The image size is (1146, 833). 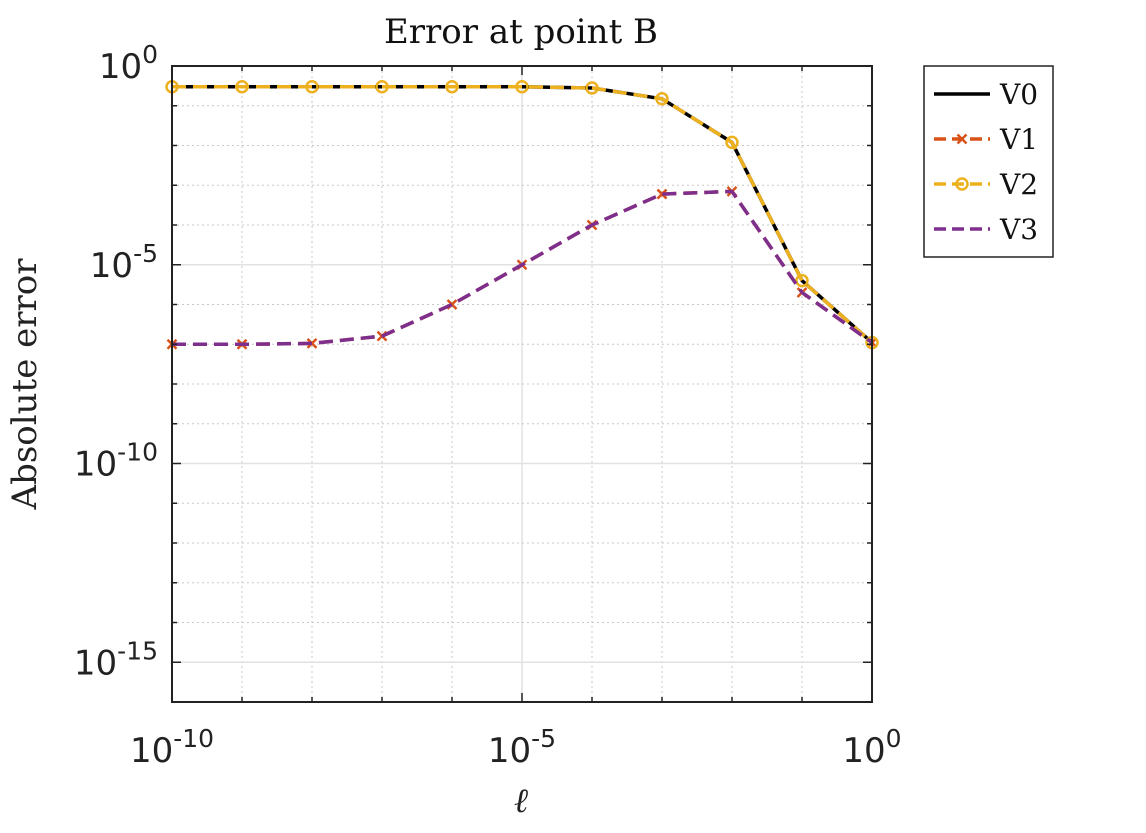 What do you see at coordinates (116, 659) in the screenshot?
I see `y-tick-label: 10⁻¹⁵` at bounding box center [116, 659].